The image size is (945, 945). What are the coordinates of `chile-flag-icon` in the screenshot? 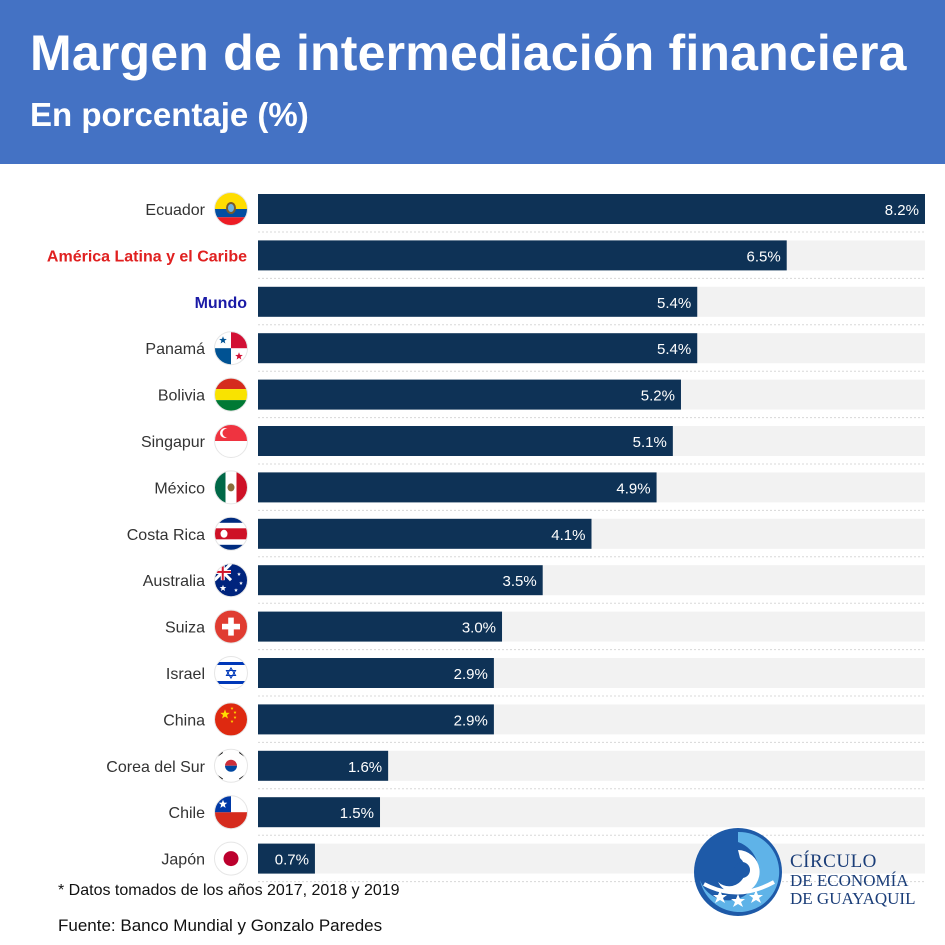 It's located at (231, 812).